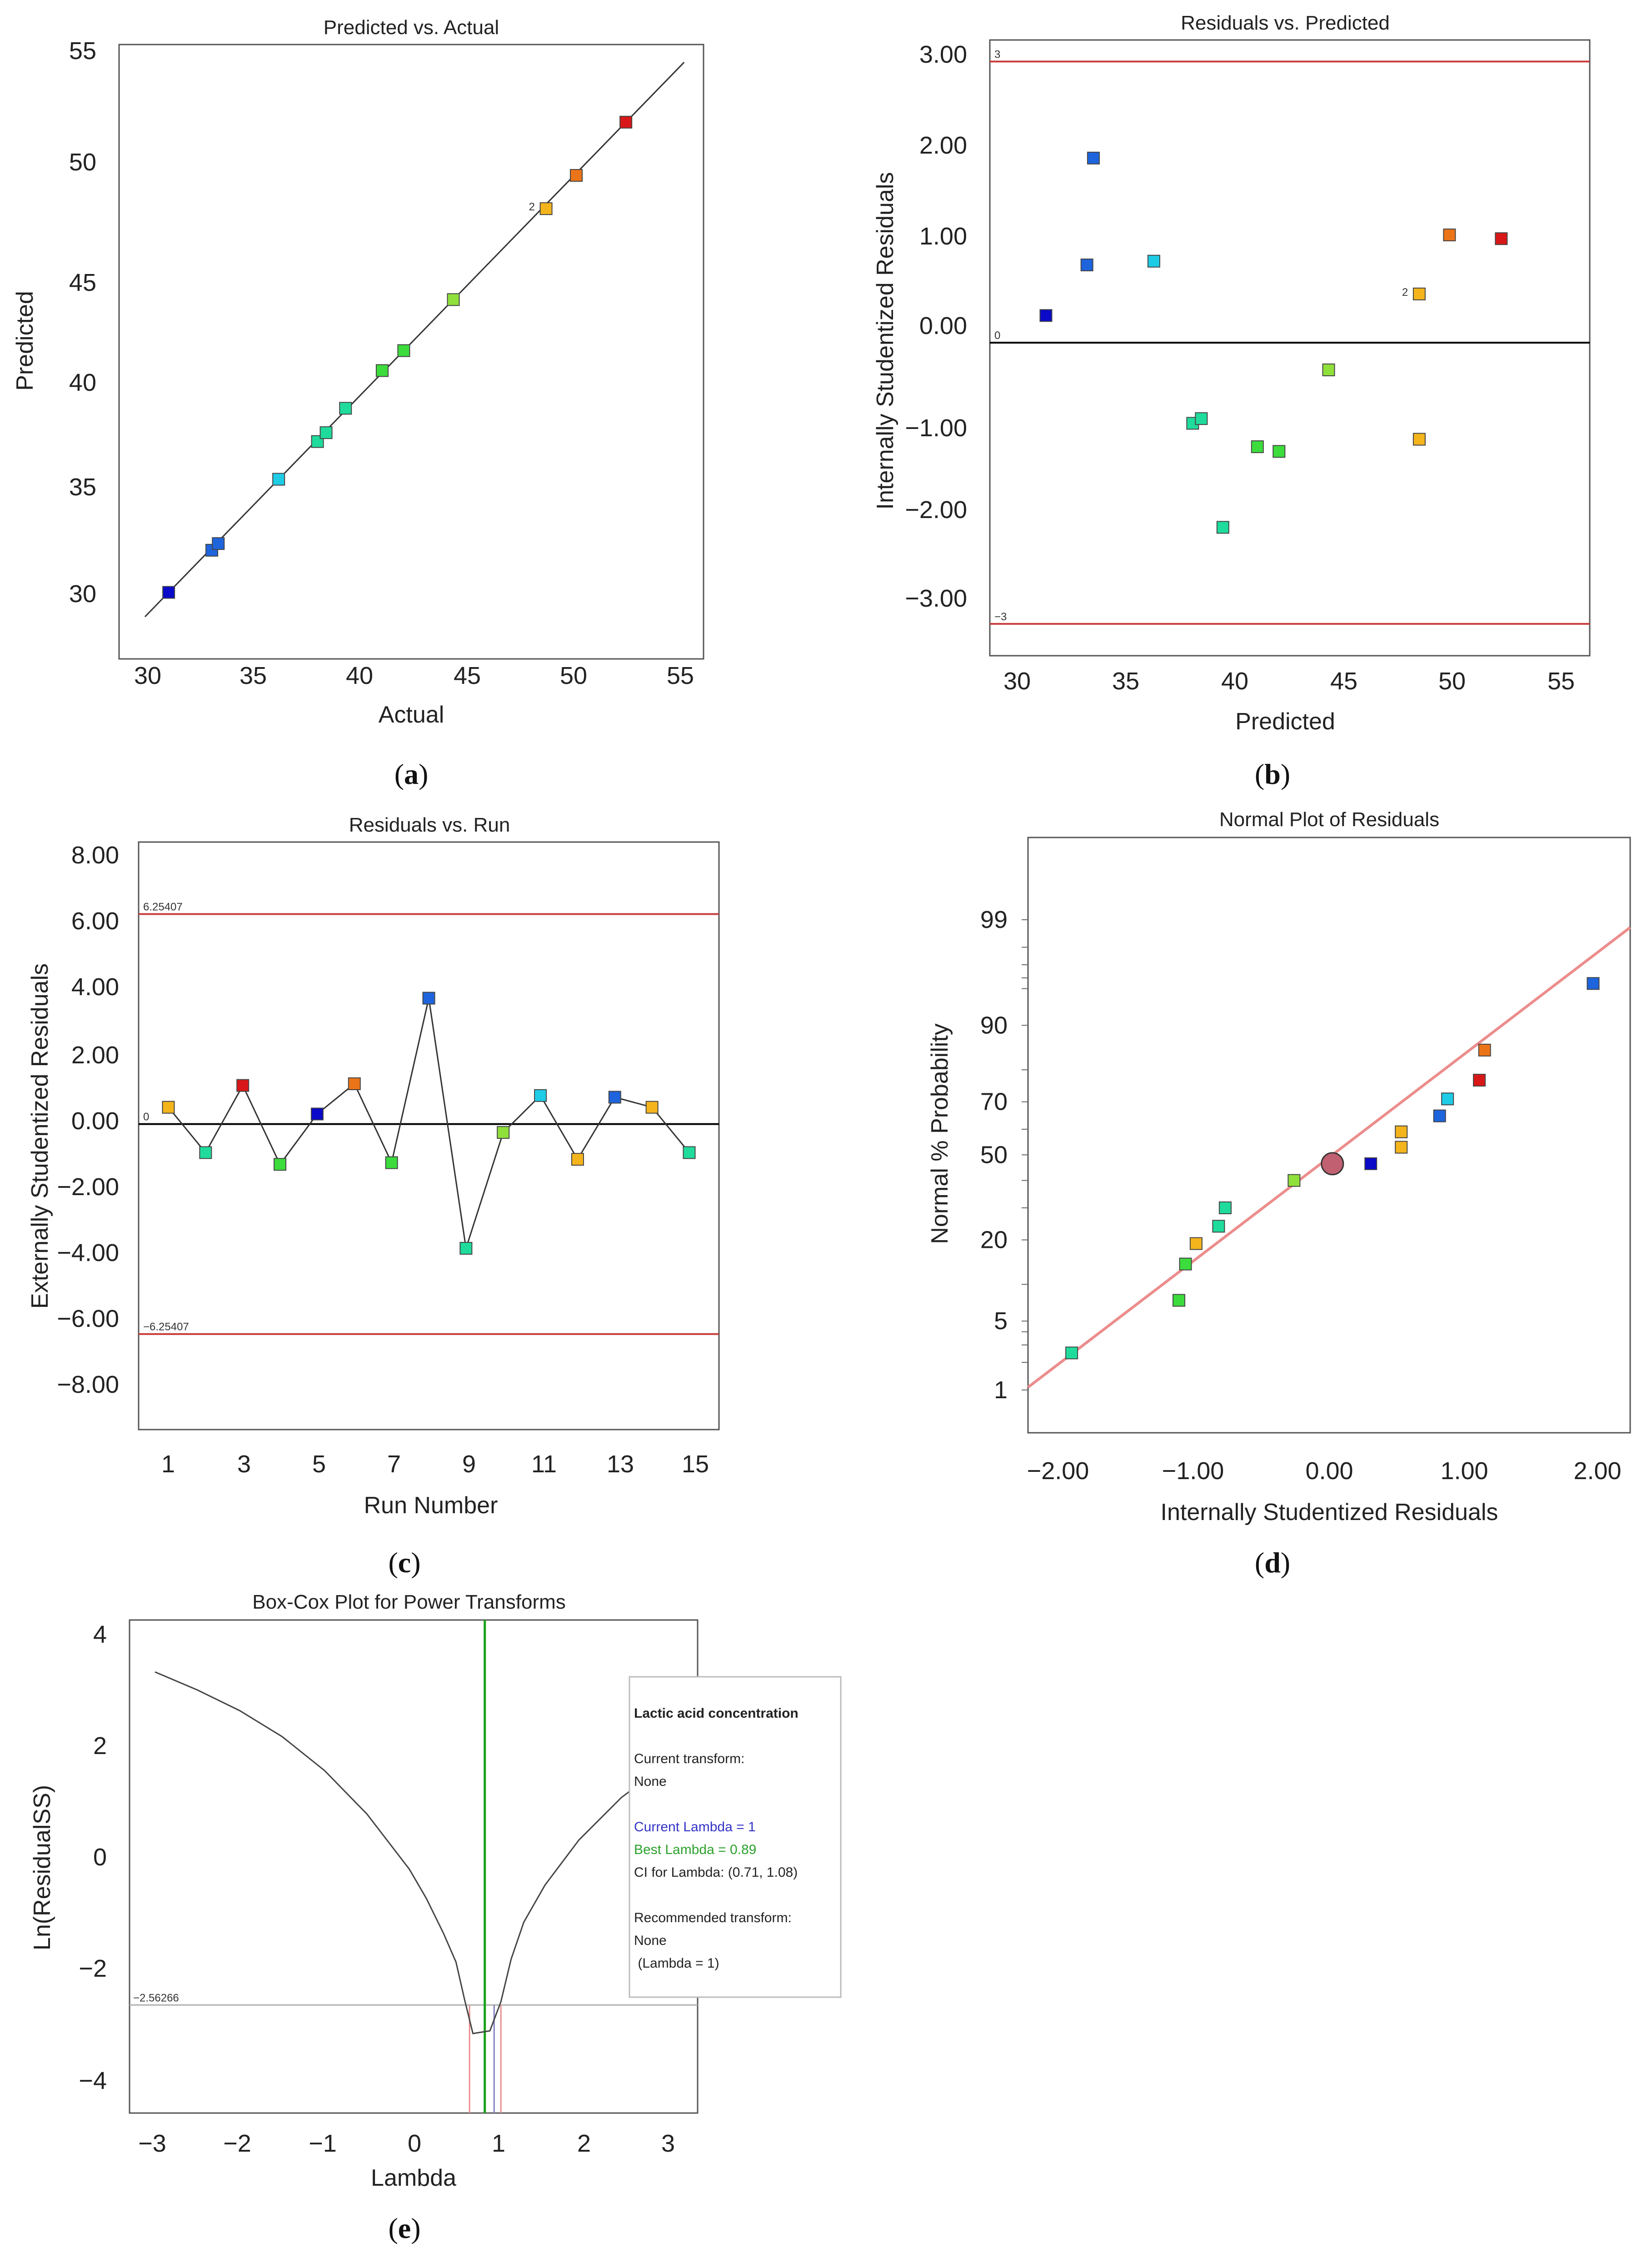 The image size is (1652, 2253). What do you see at coordinates (573, 675) in the screenshot?
I see `x-tick-label: 50` at bounding box center [573, 675].